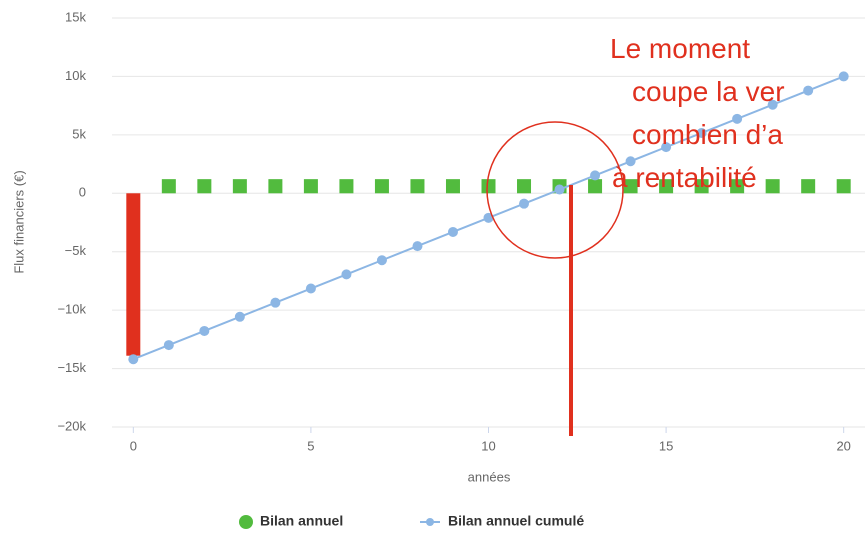 The image size is (865, 542). What do you see at coordinates (680, 48) in the screenshot?
I see `annotation: Le moment` at bounding box center [680, 48].